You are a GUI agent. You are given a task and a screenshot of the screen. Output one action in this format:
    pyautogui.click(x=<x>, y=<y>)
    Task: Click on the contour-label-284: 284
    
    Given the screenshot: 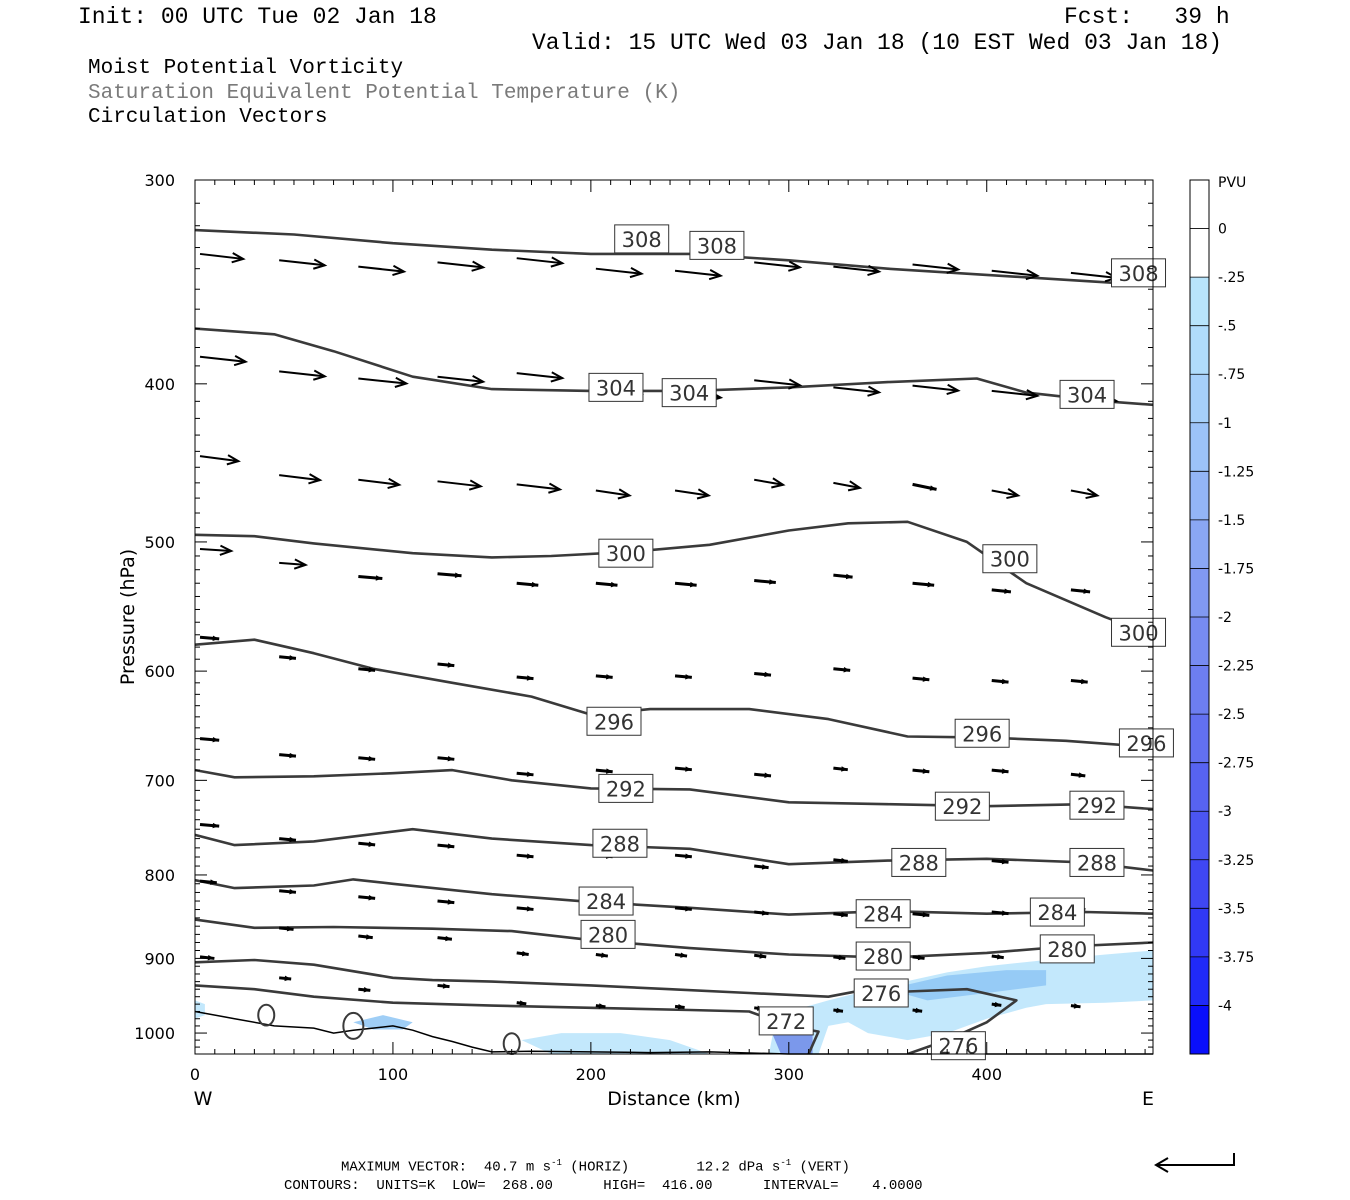 What is the action you would take?
    pyautogui.click(x=883, y=914)
    